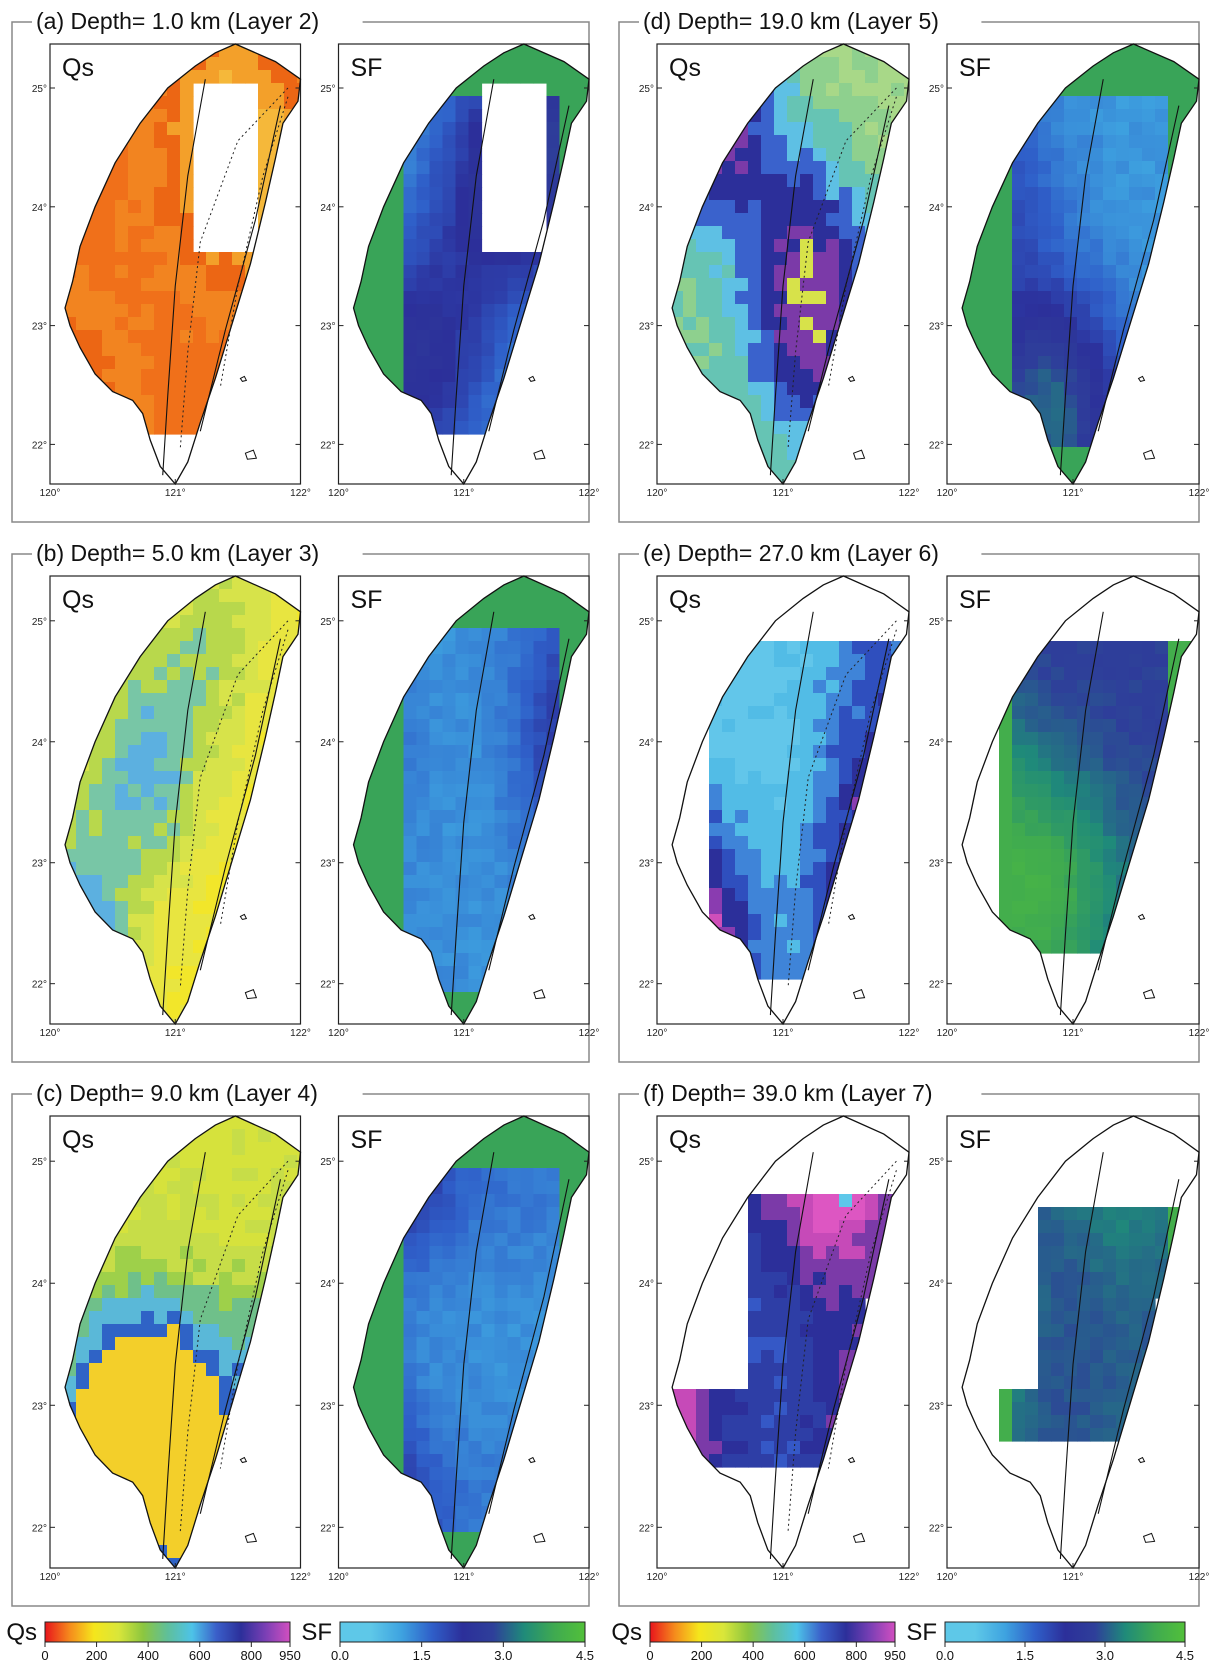  What do you see at coordinates (177, 21) in the screenshot?
I see `panel-title: (a) Depth= 1.0 km (Layer 2)` at bounding box center [177, 21].